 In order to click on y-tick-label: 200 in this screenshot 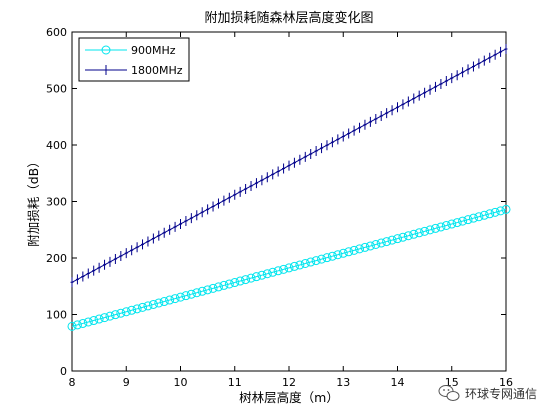, I will do `click(56, 258)`.